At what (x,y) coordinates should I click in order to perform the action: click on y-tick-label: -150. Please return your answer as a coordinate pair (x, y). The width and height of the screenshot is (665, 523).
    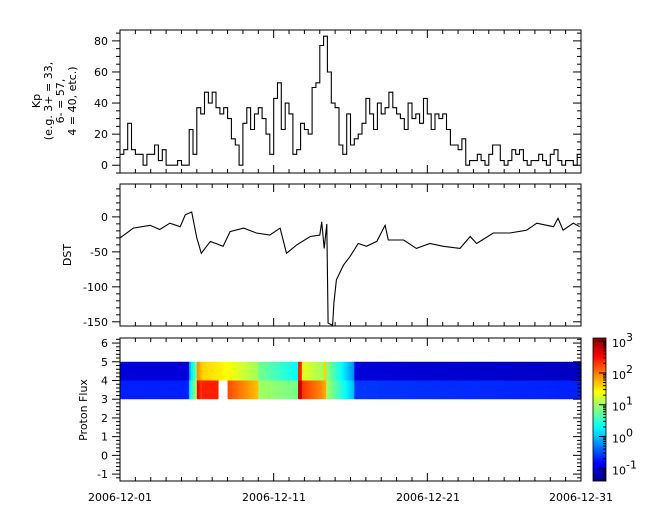
    Looking at the image, I should click on (95, 322).